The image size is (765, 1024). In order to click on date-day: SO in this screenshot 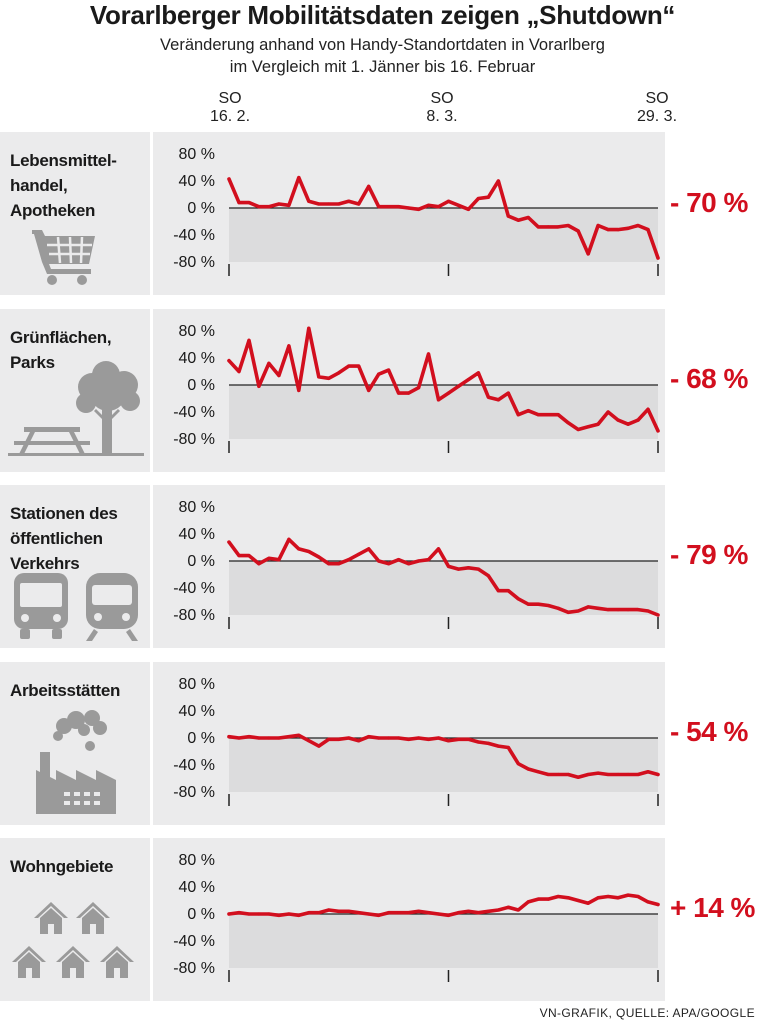, I will do `click(230, 98)`.